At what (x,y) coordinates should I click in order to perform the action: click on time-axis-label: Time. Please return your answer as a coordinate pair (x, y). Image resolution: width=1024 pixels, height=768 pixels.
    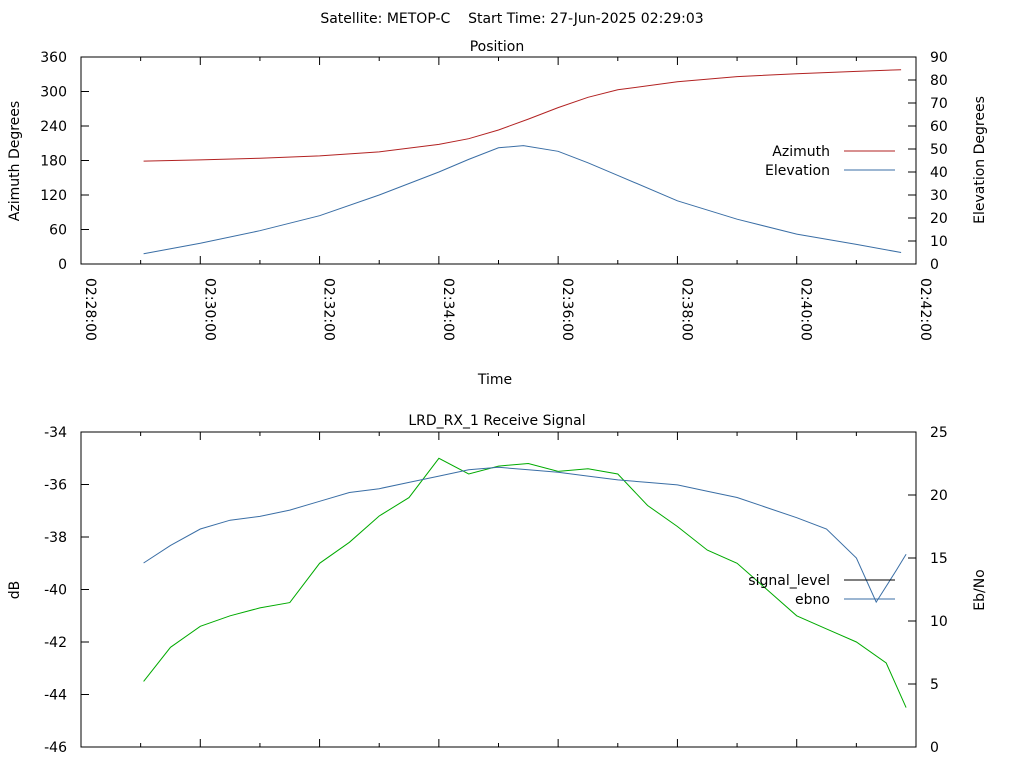
    Looking at the image, I should click on (494, 380).